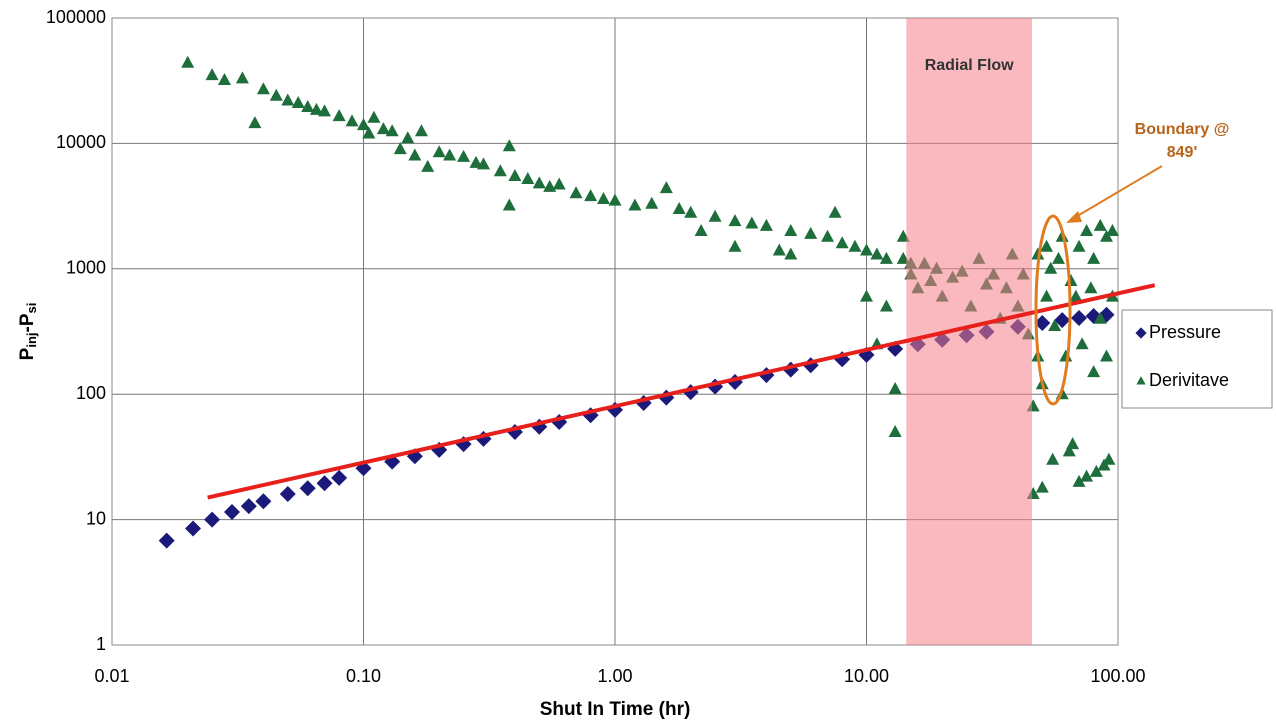  What do you see at coordinates (111, 676) in the screenshot?
I see `x-tick-label: 0.01` at bounding box center [111, 676].